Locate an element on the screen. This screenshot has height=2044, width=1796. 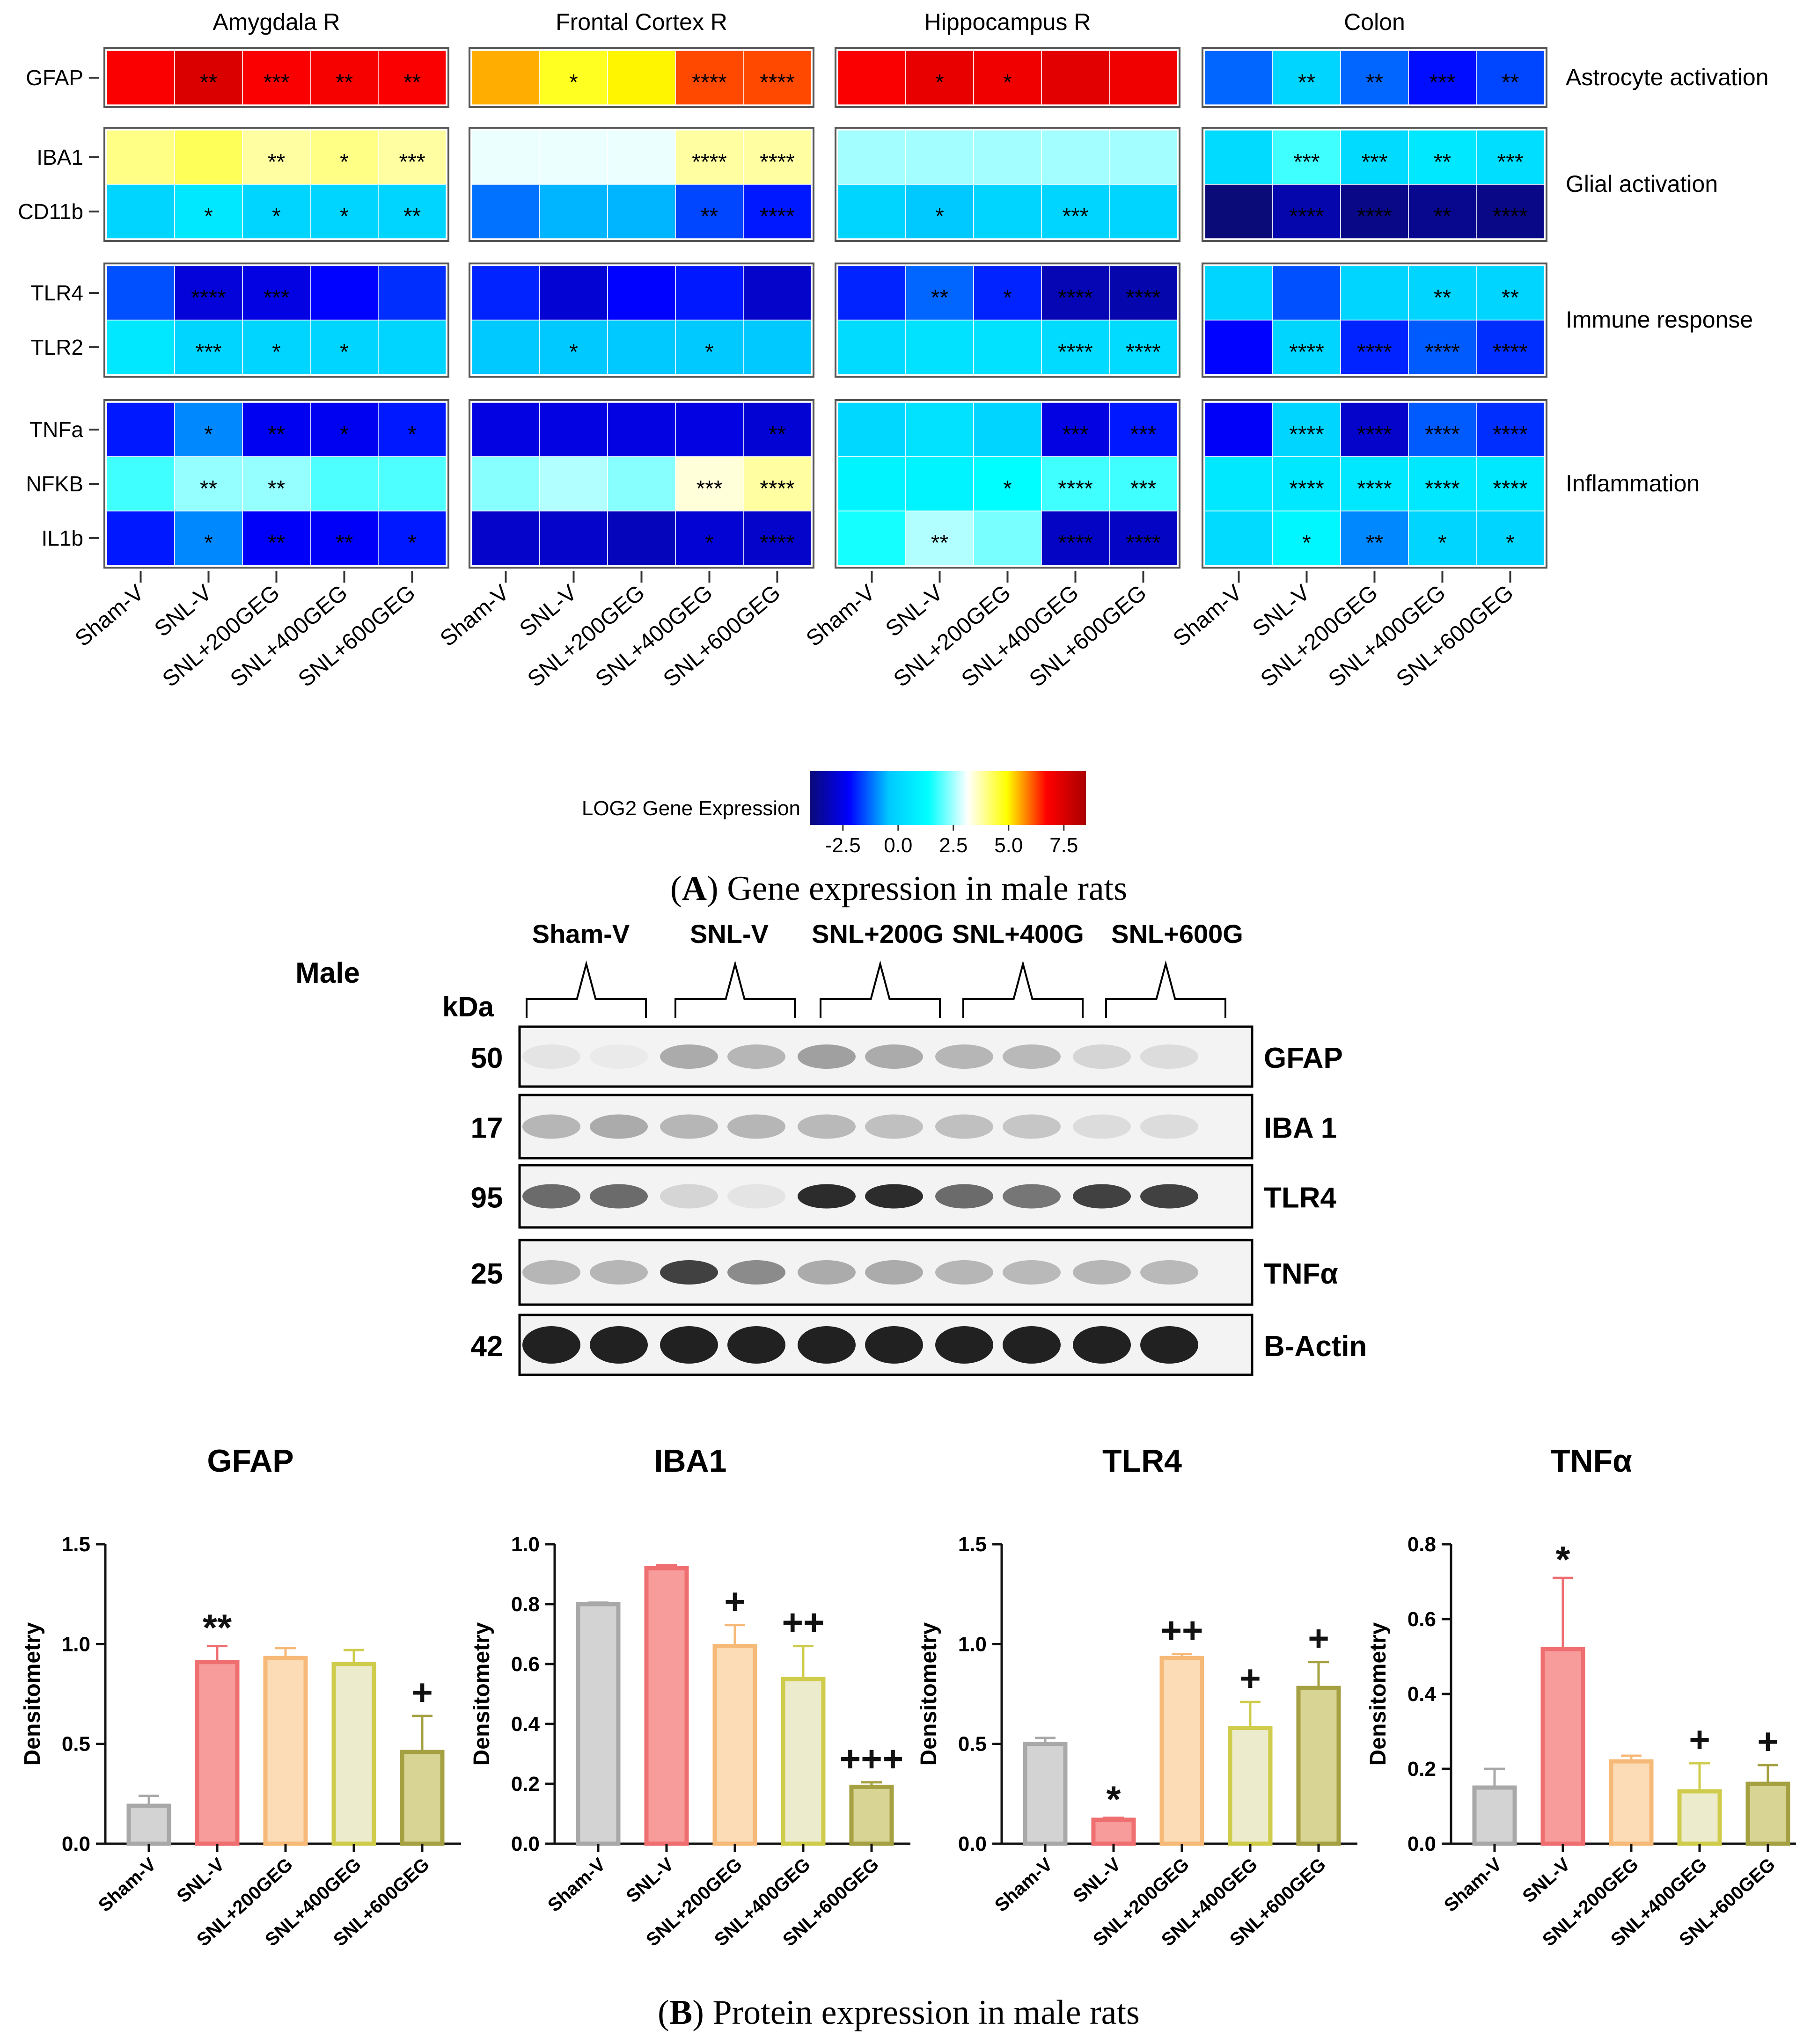
group-label-snl-600geg: SNL+600GEG is located at coordinates (722, 636).